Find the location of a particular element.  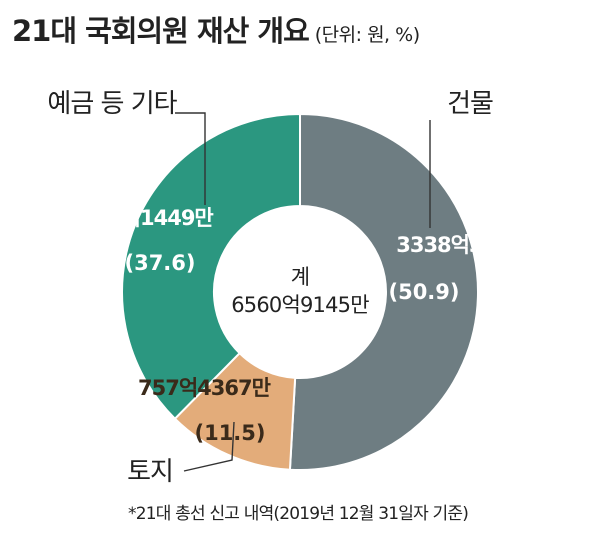

value-label-토지: 757억4367만 is located at coordinates (204, 388).